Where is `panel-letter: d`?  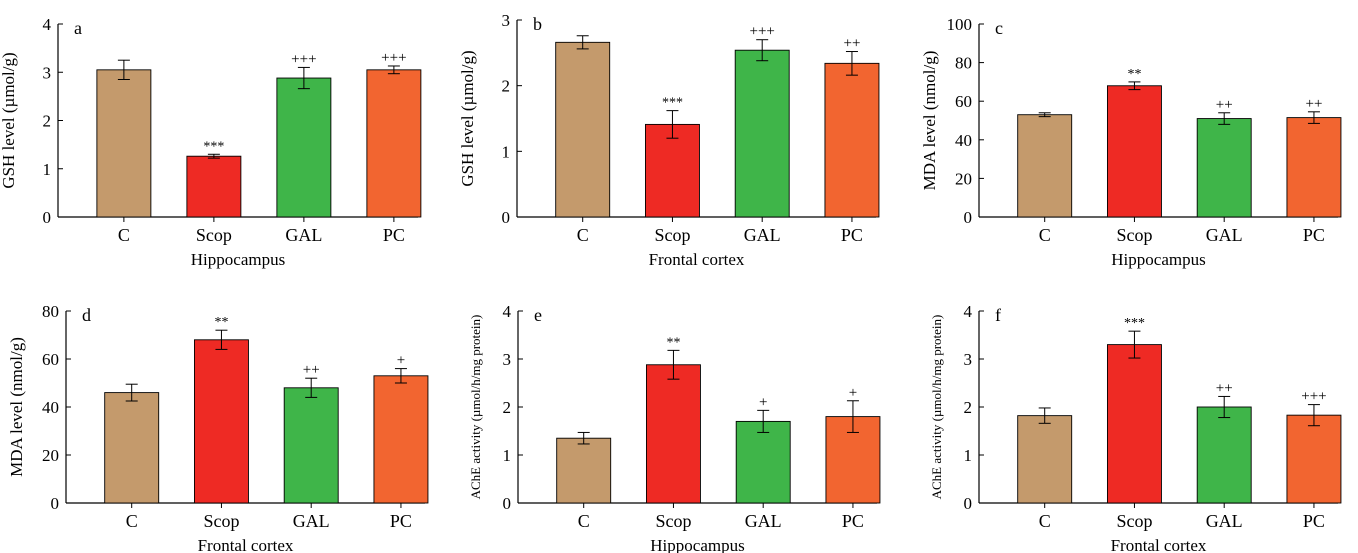 panel-letter: d is located at coordinates (86, 315).